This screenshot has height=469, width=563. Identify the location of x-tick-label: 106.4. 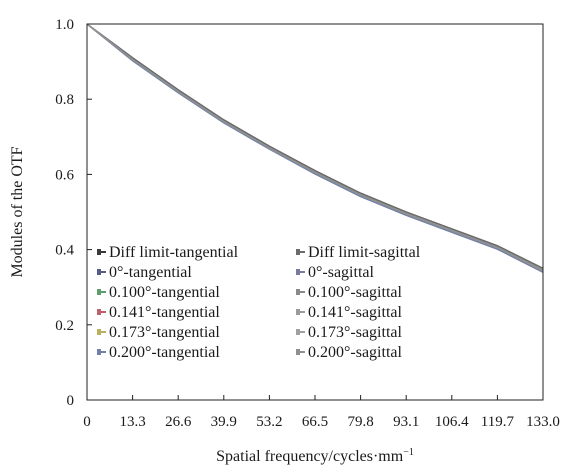
(452, 422).